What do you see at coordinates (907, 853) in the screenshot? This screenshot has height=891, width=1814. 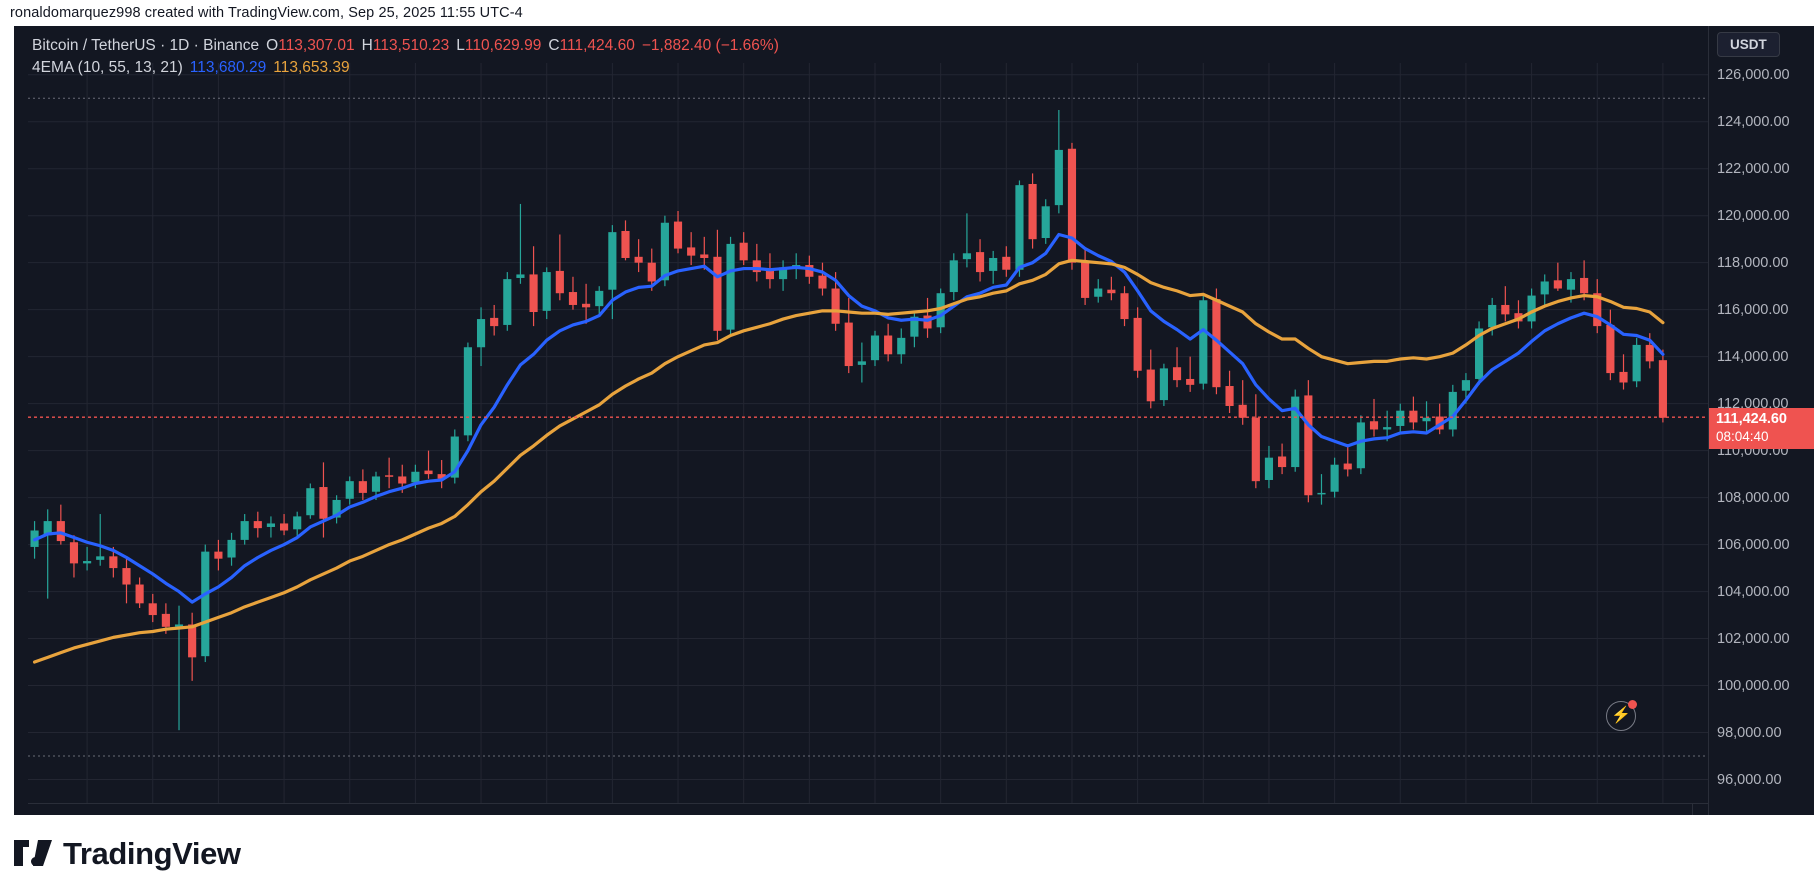 I see `footer: TradingView` at bounding box center [907, 853].